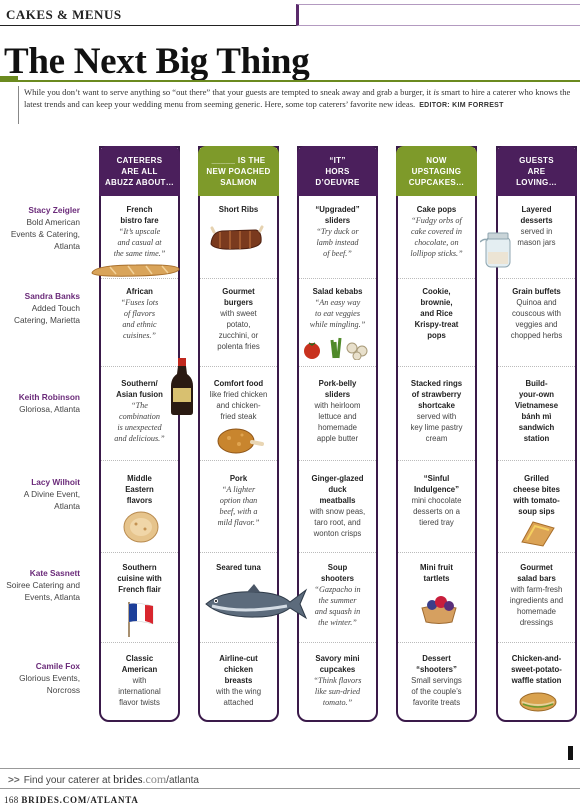 The width and height of the screenshot is (580, 809). I want to click on trend-title: Ginger-glazed duck meatballs, so click(337, 489).